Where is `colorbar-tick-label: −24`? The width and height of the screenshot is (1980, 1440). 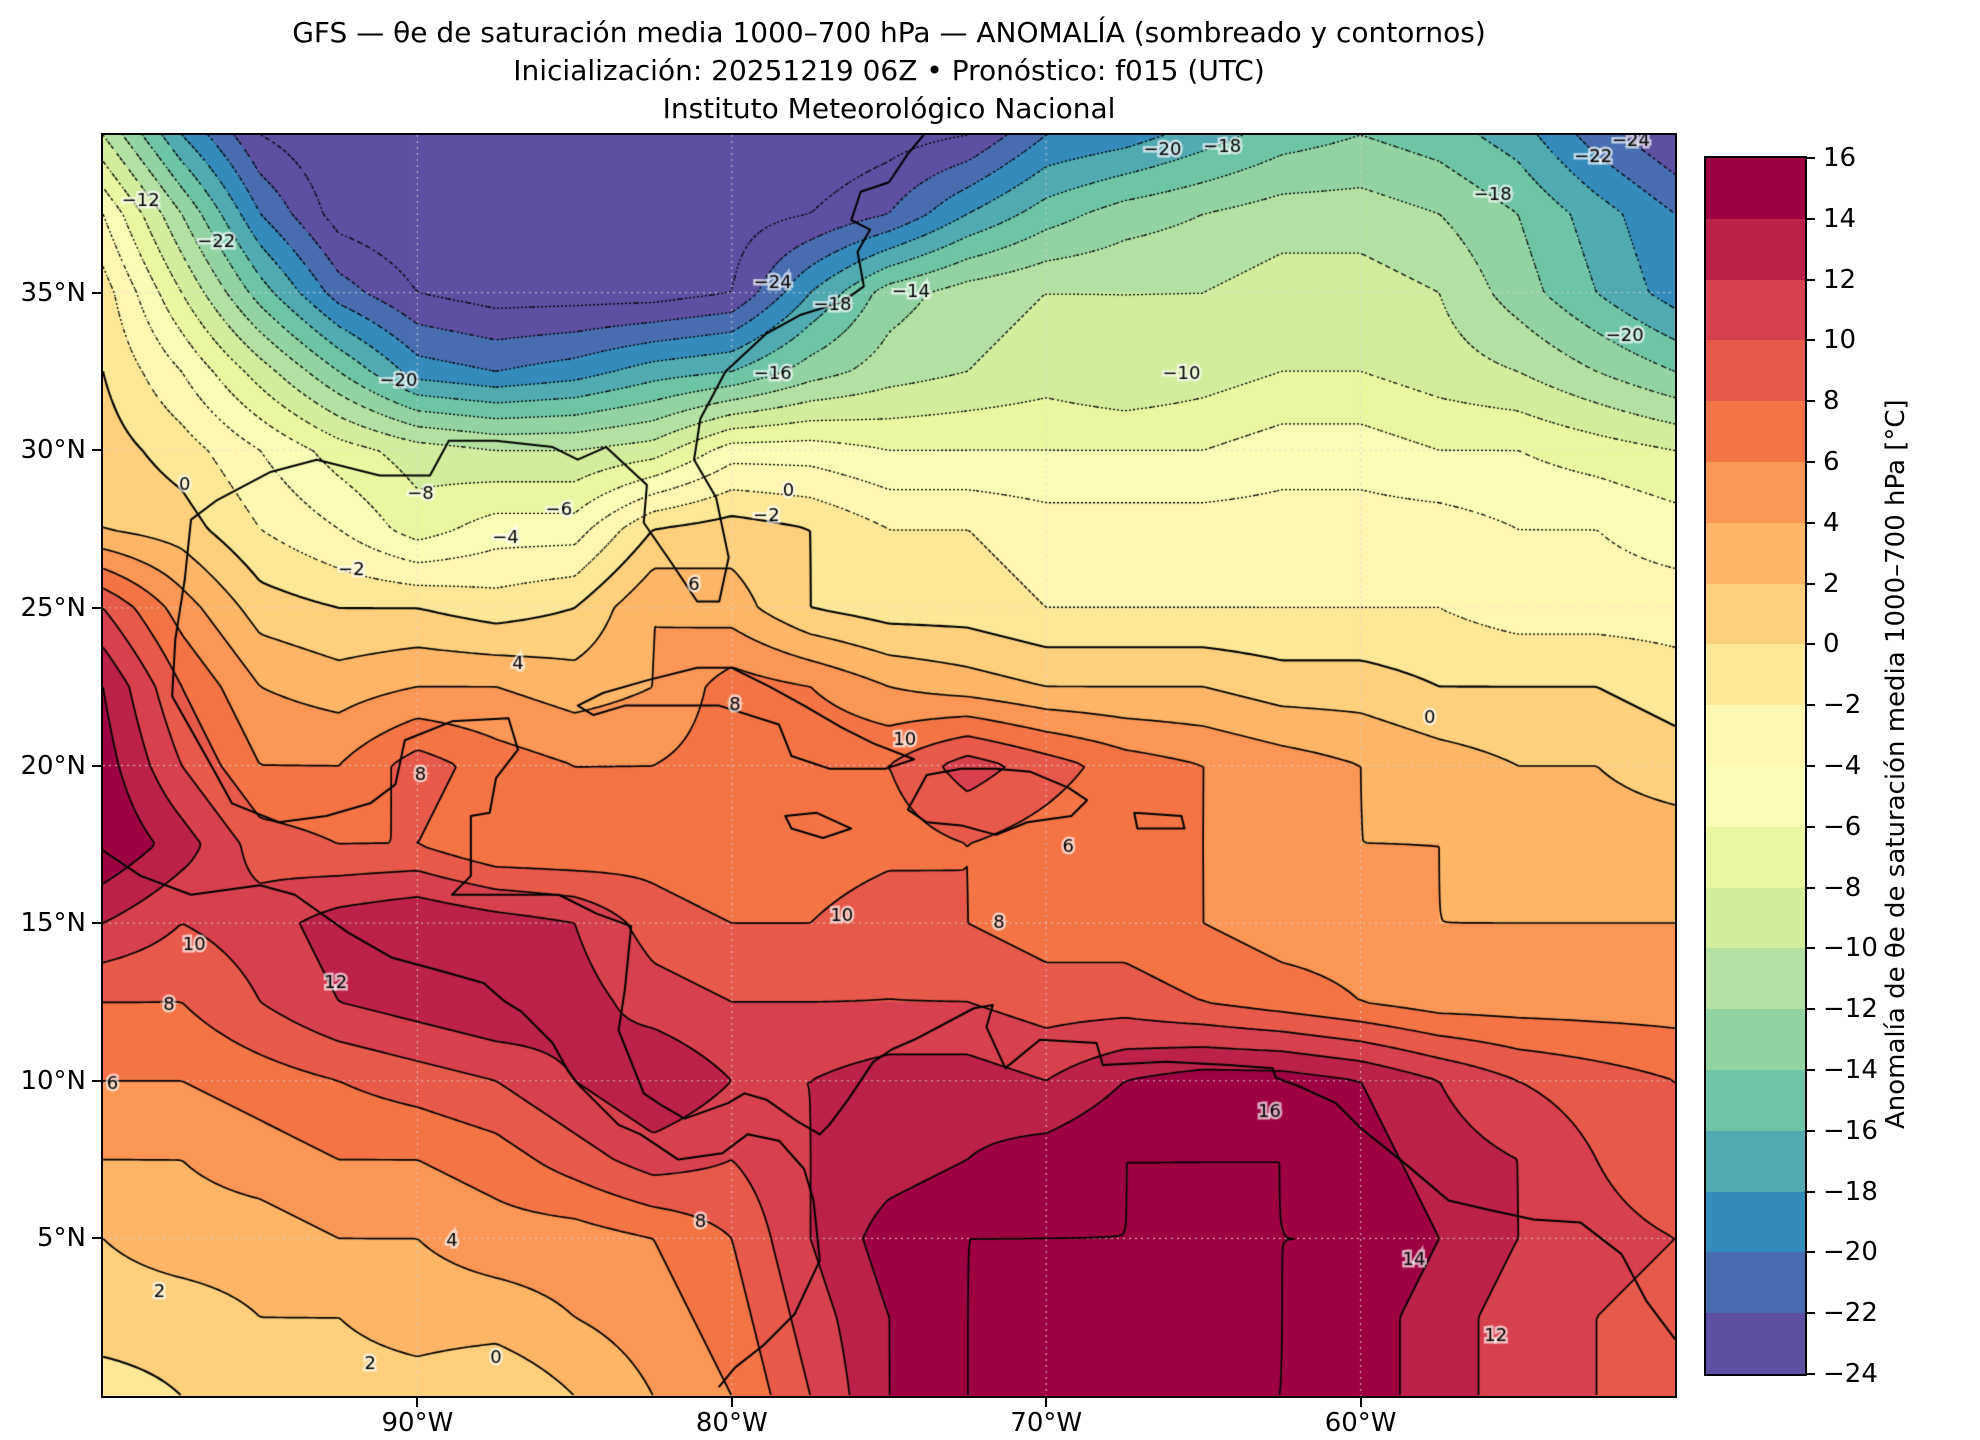 colorbar-tick-label: −24 is located at coordinates (1850, 1374).